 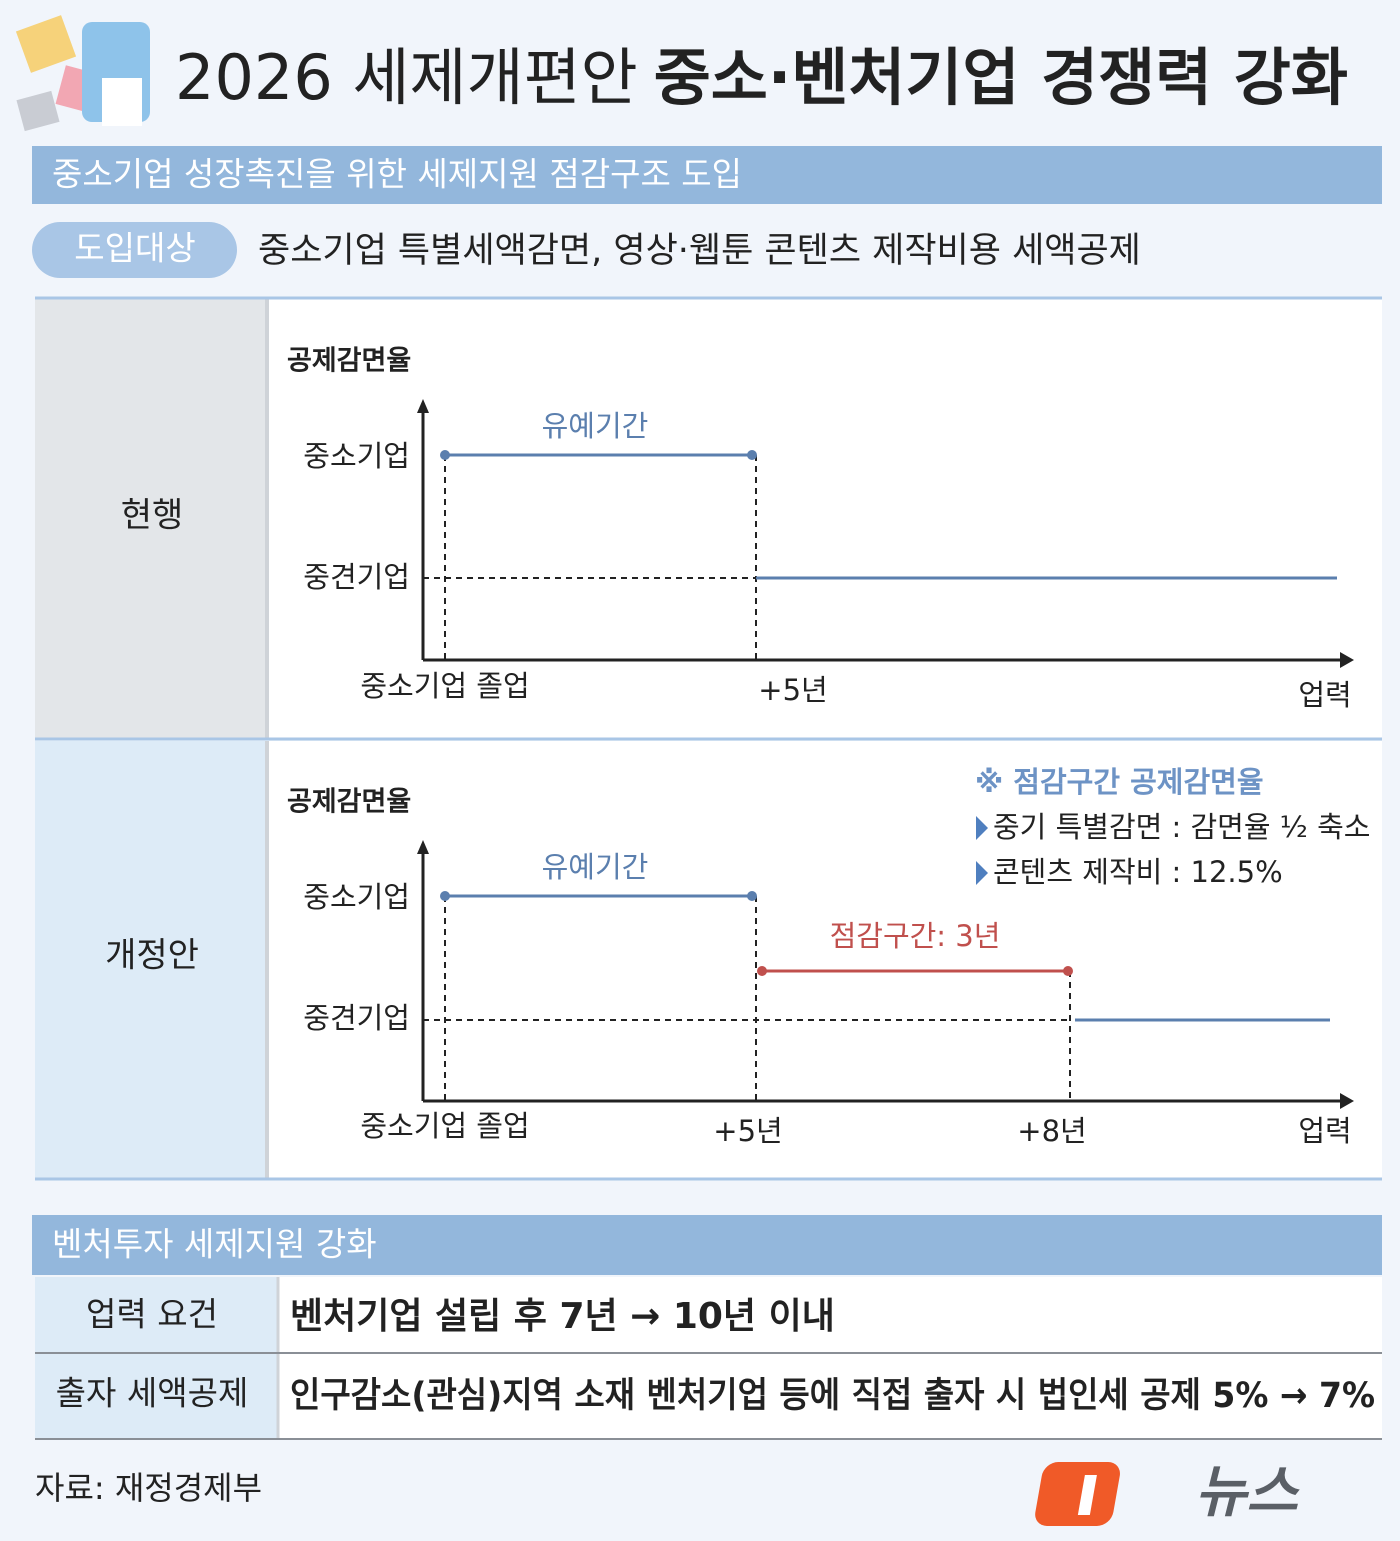 I want to click on title-bold: 중소·벤처기업 경쟁력 강화, so click(x=1001, y=77).